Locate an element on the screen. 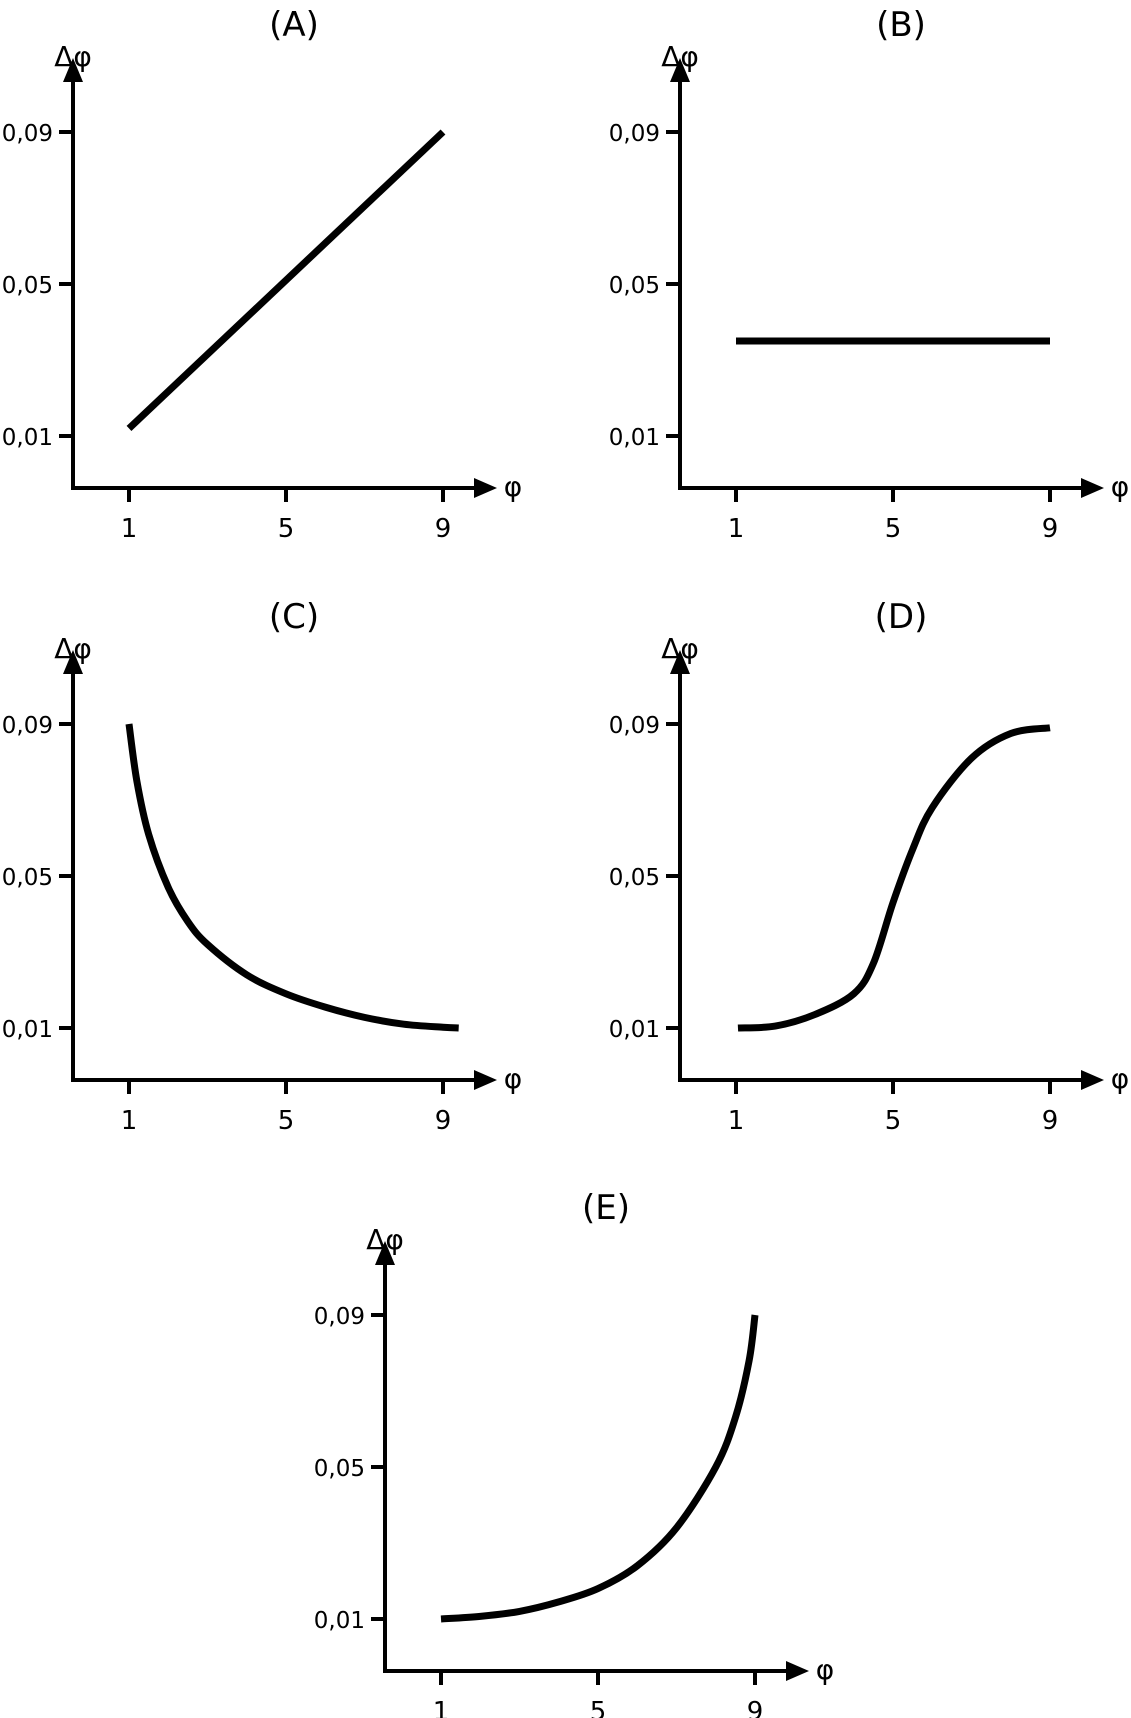  panel-title: (D) is located at coordinates (901, 617).